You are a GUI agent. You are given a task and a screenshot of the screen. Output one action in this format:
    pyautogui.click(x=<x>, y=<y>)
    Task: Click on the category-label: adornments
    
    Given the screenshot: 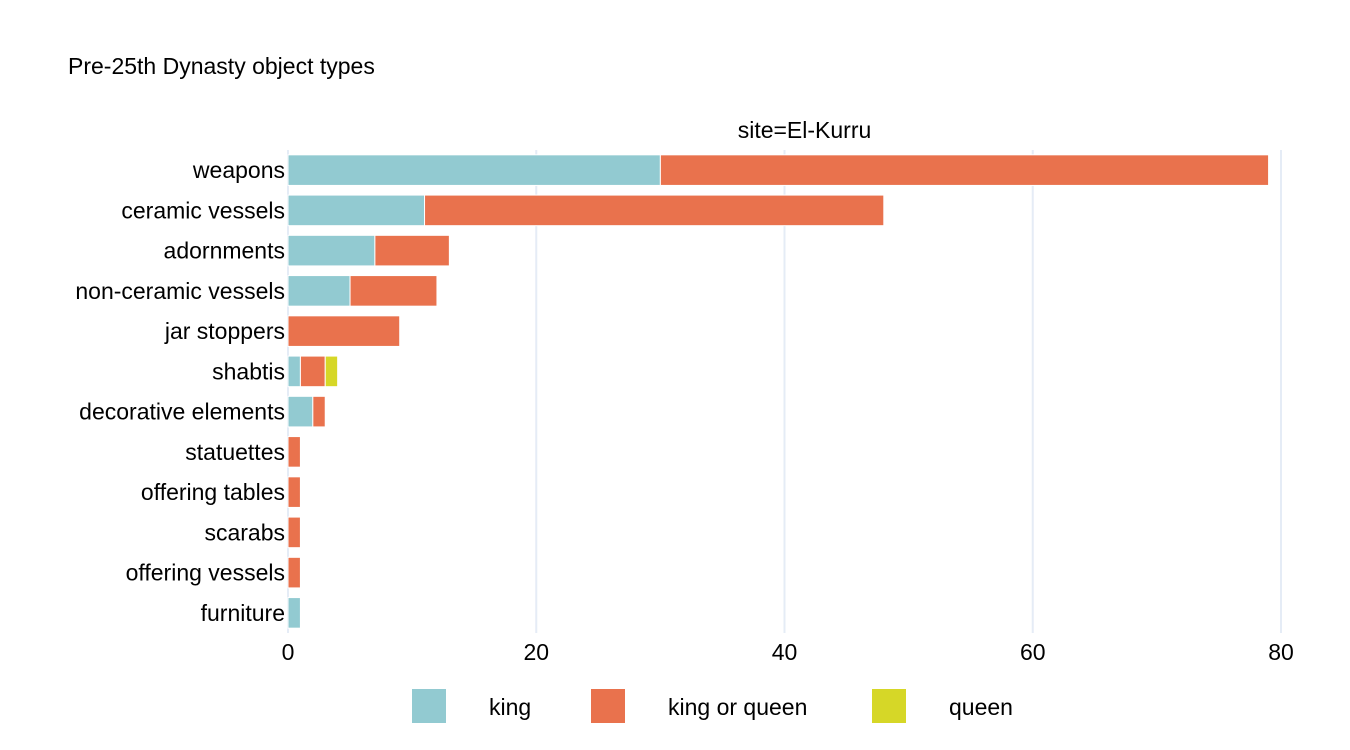 What is the action you would take?
    pyautogui.click(x=224, y=251)
    